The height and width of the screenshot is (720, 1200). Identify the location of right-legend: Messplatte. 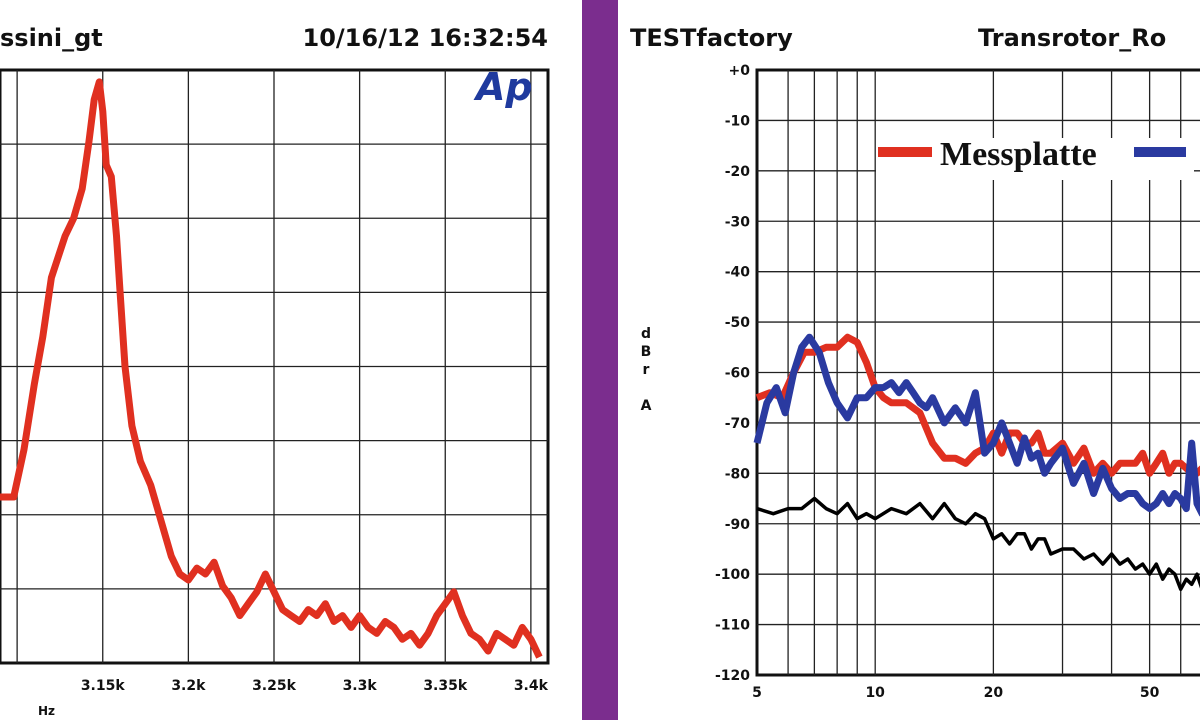
(1035, 158).